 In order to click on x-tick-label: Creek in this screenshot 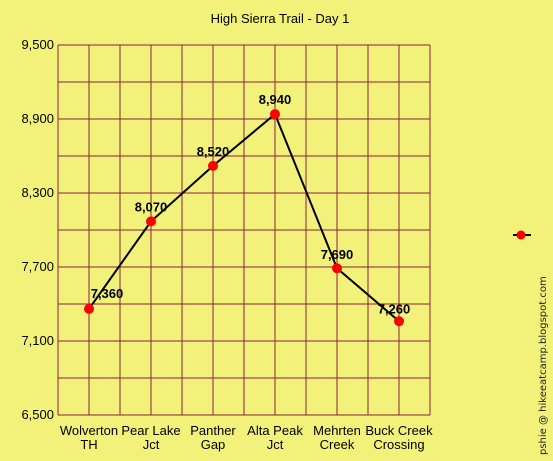, I will do `click(337, 444)`.